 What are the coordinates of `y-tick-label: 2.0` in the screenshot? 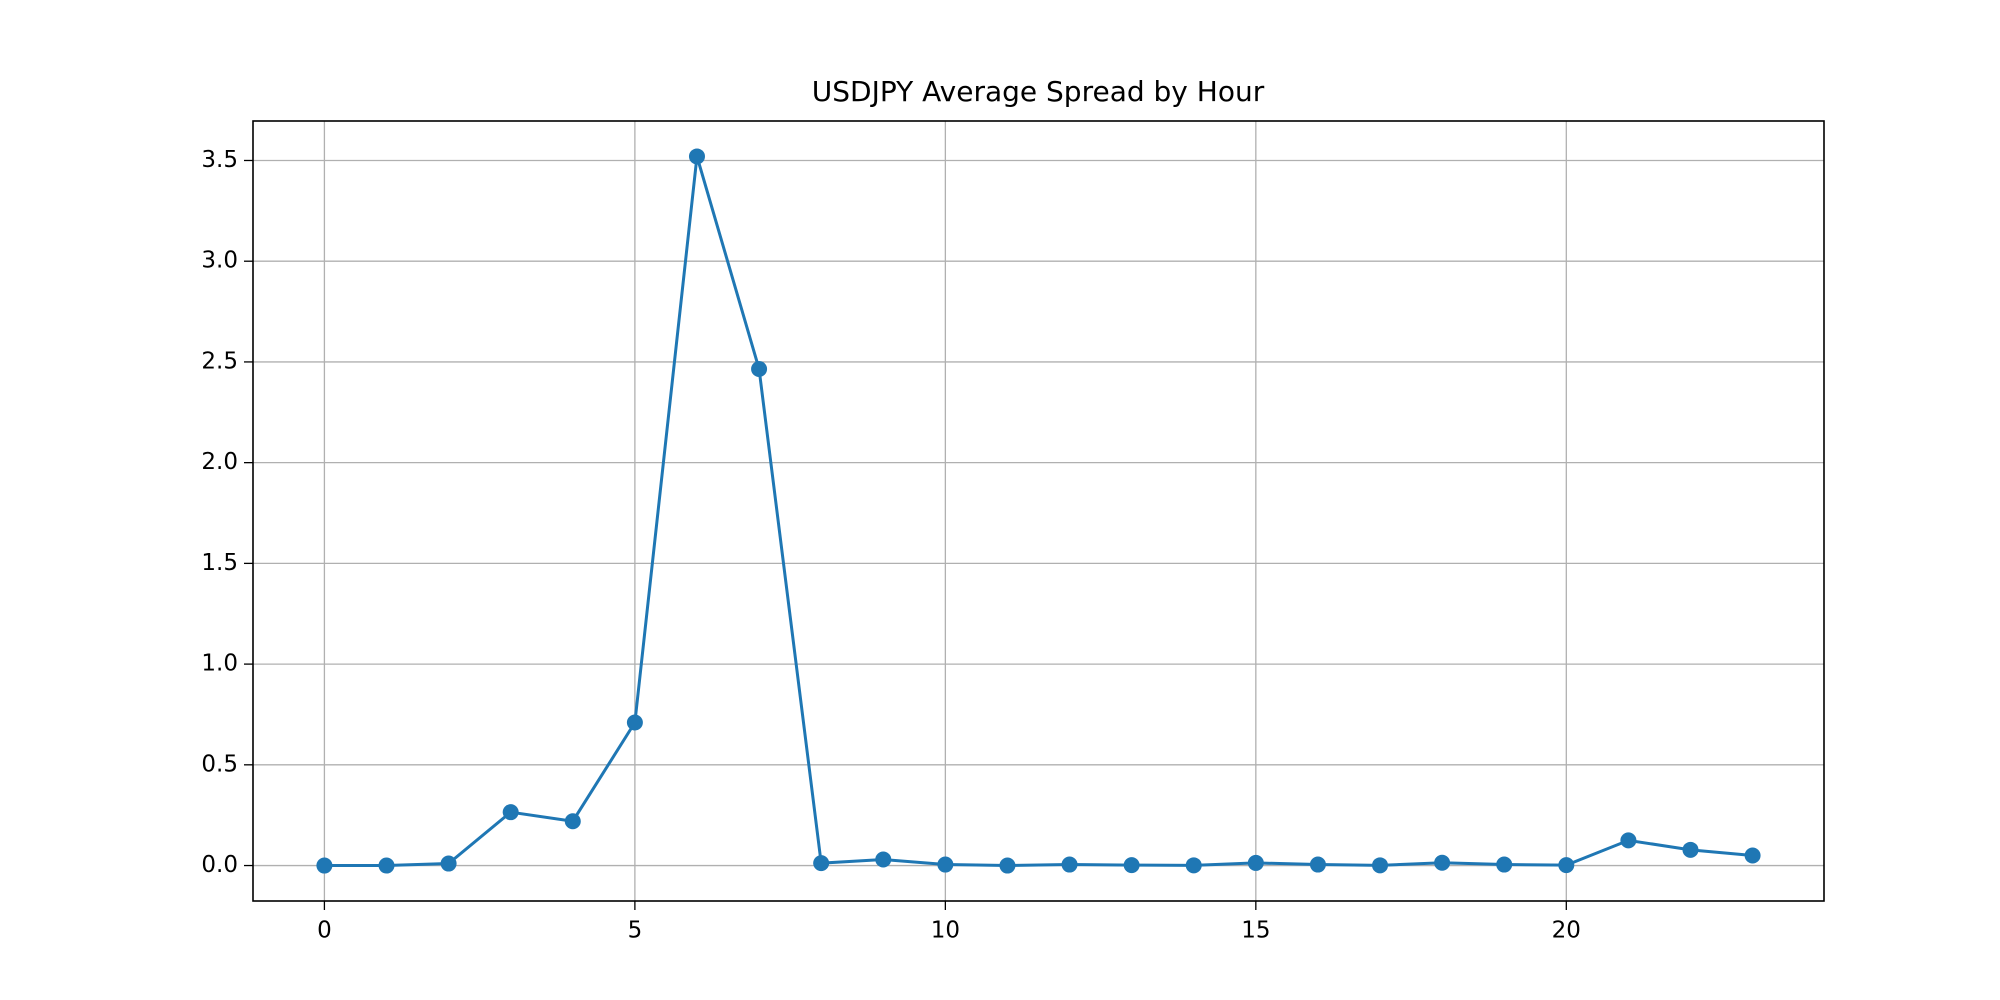 It's located at (219, 462).